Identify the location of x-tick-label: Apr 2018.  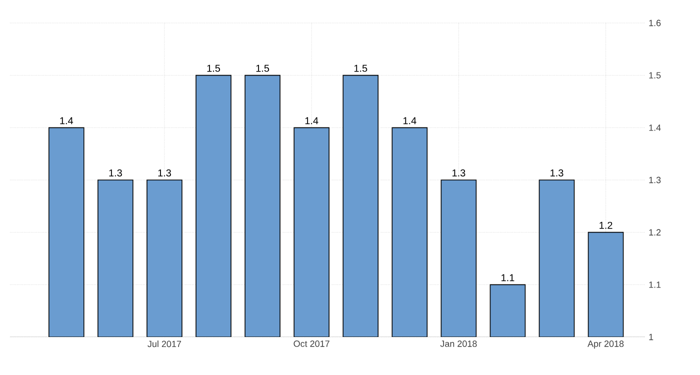
(606, 344).